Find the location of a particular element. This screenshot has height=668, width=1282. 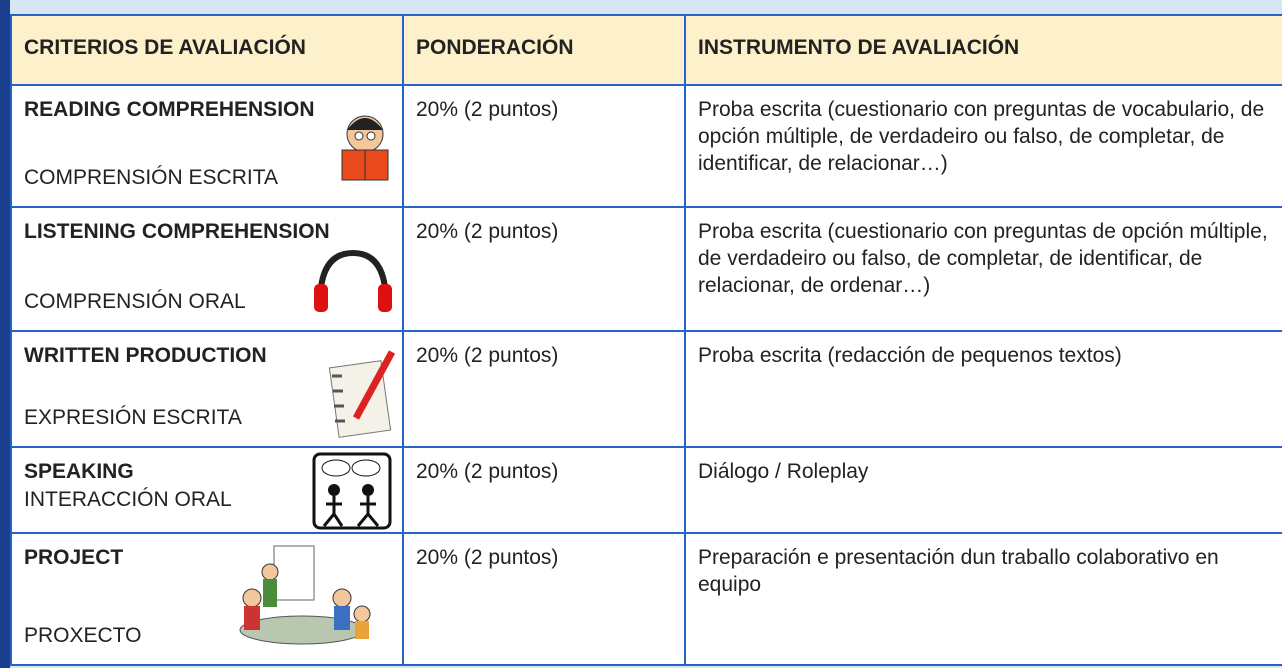

criteria-cell: READING COMPREHENSION COMPRENSIÓN ESCRITA is located at coordinates (207, 146).